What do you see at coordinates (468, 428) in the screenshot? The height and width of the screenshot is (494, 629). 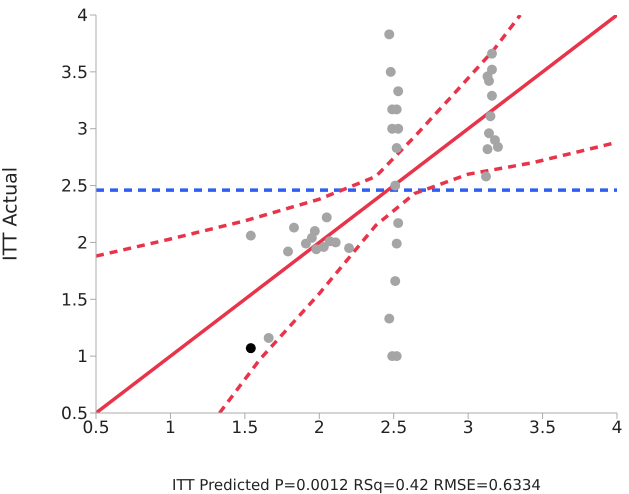 I see `x-tick-label: 3` at bounding box center [468, 428].